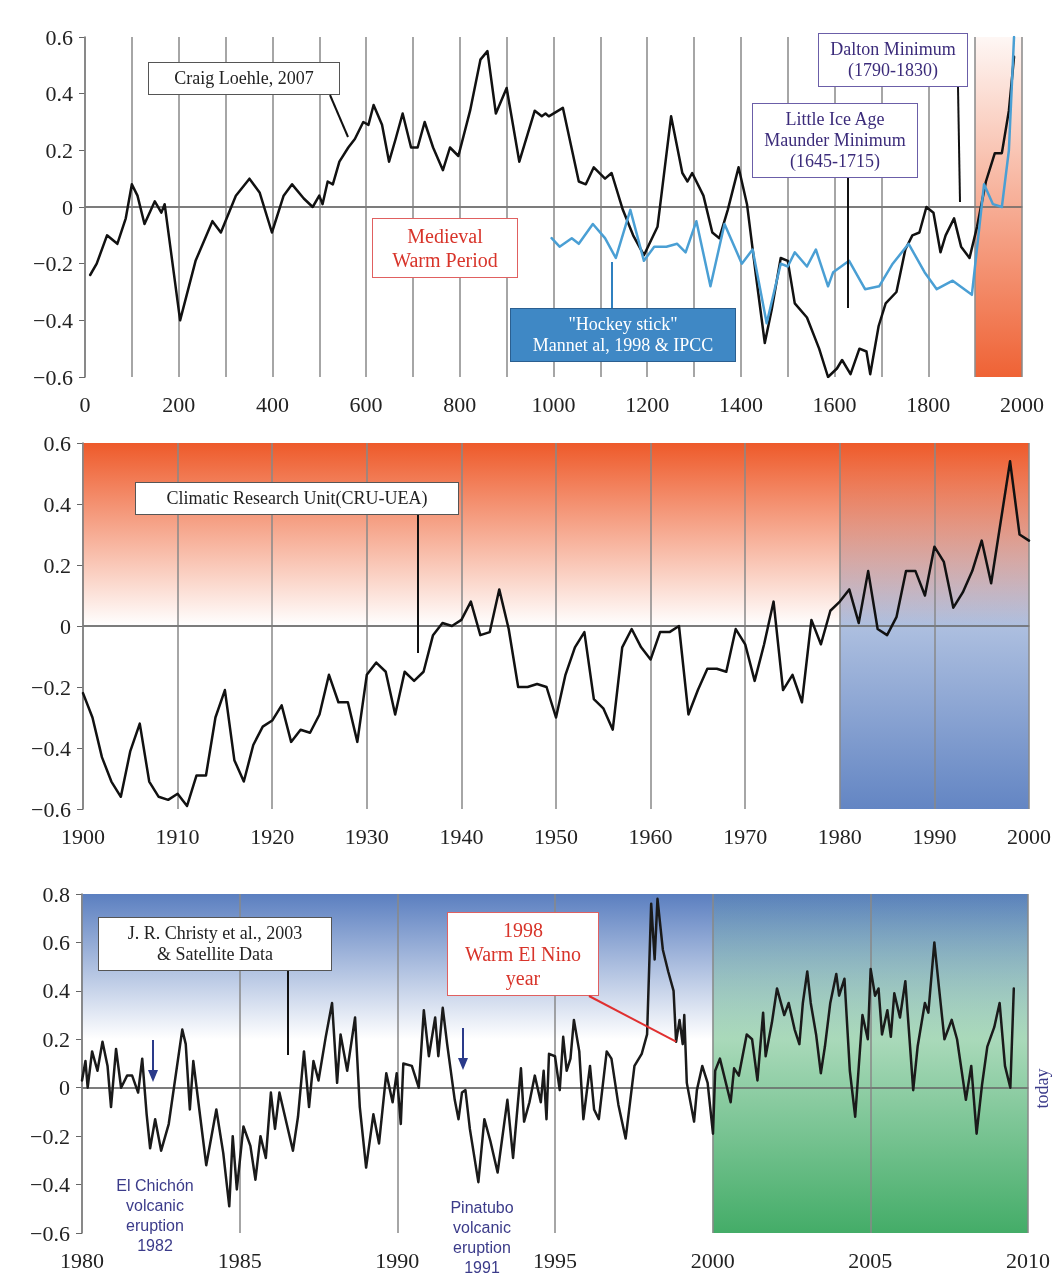  What do you see at coordinates (239, 1260) in the screenshot?
I see `x-tick-label: 1985` at bounding box center [239, 1260].